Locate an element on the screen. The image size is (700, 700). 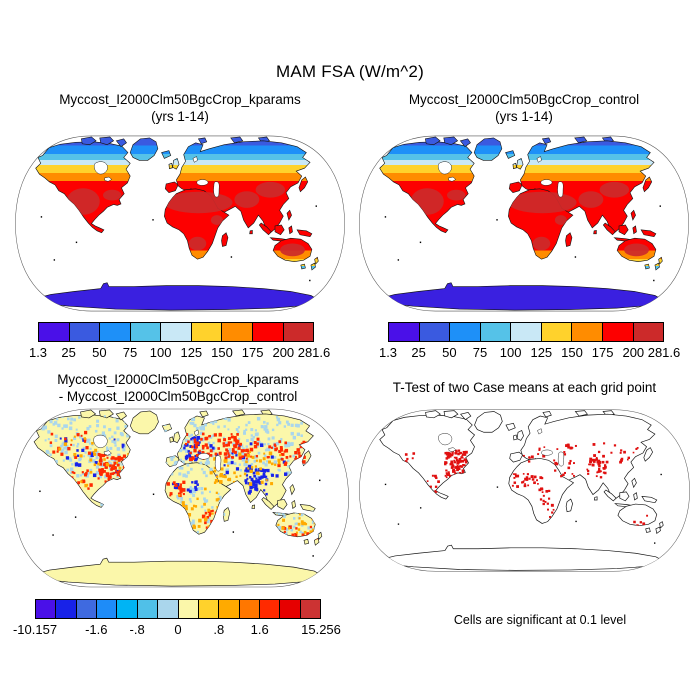
panel-title-difference-line1: Myccost_I2000Clm50BgcCrop_kparams is located at coordinates (178, 379).